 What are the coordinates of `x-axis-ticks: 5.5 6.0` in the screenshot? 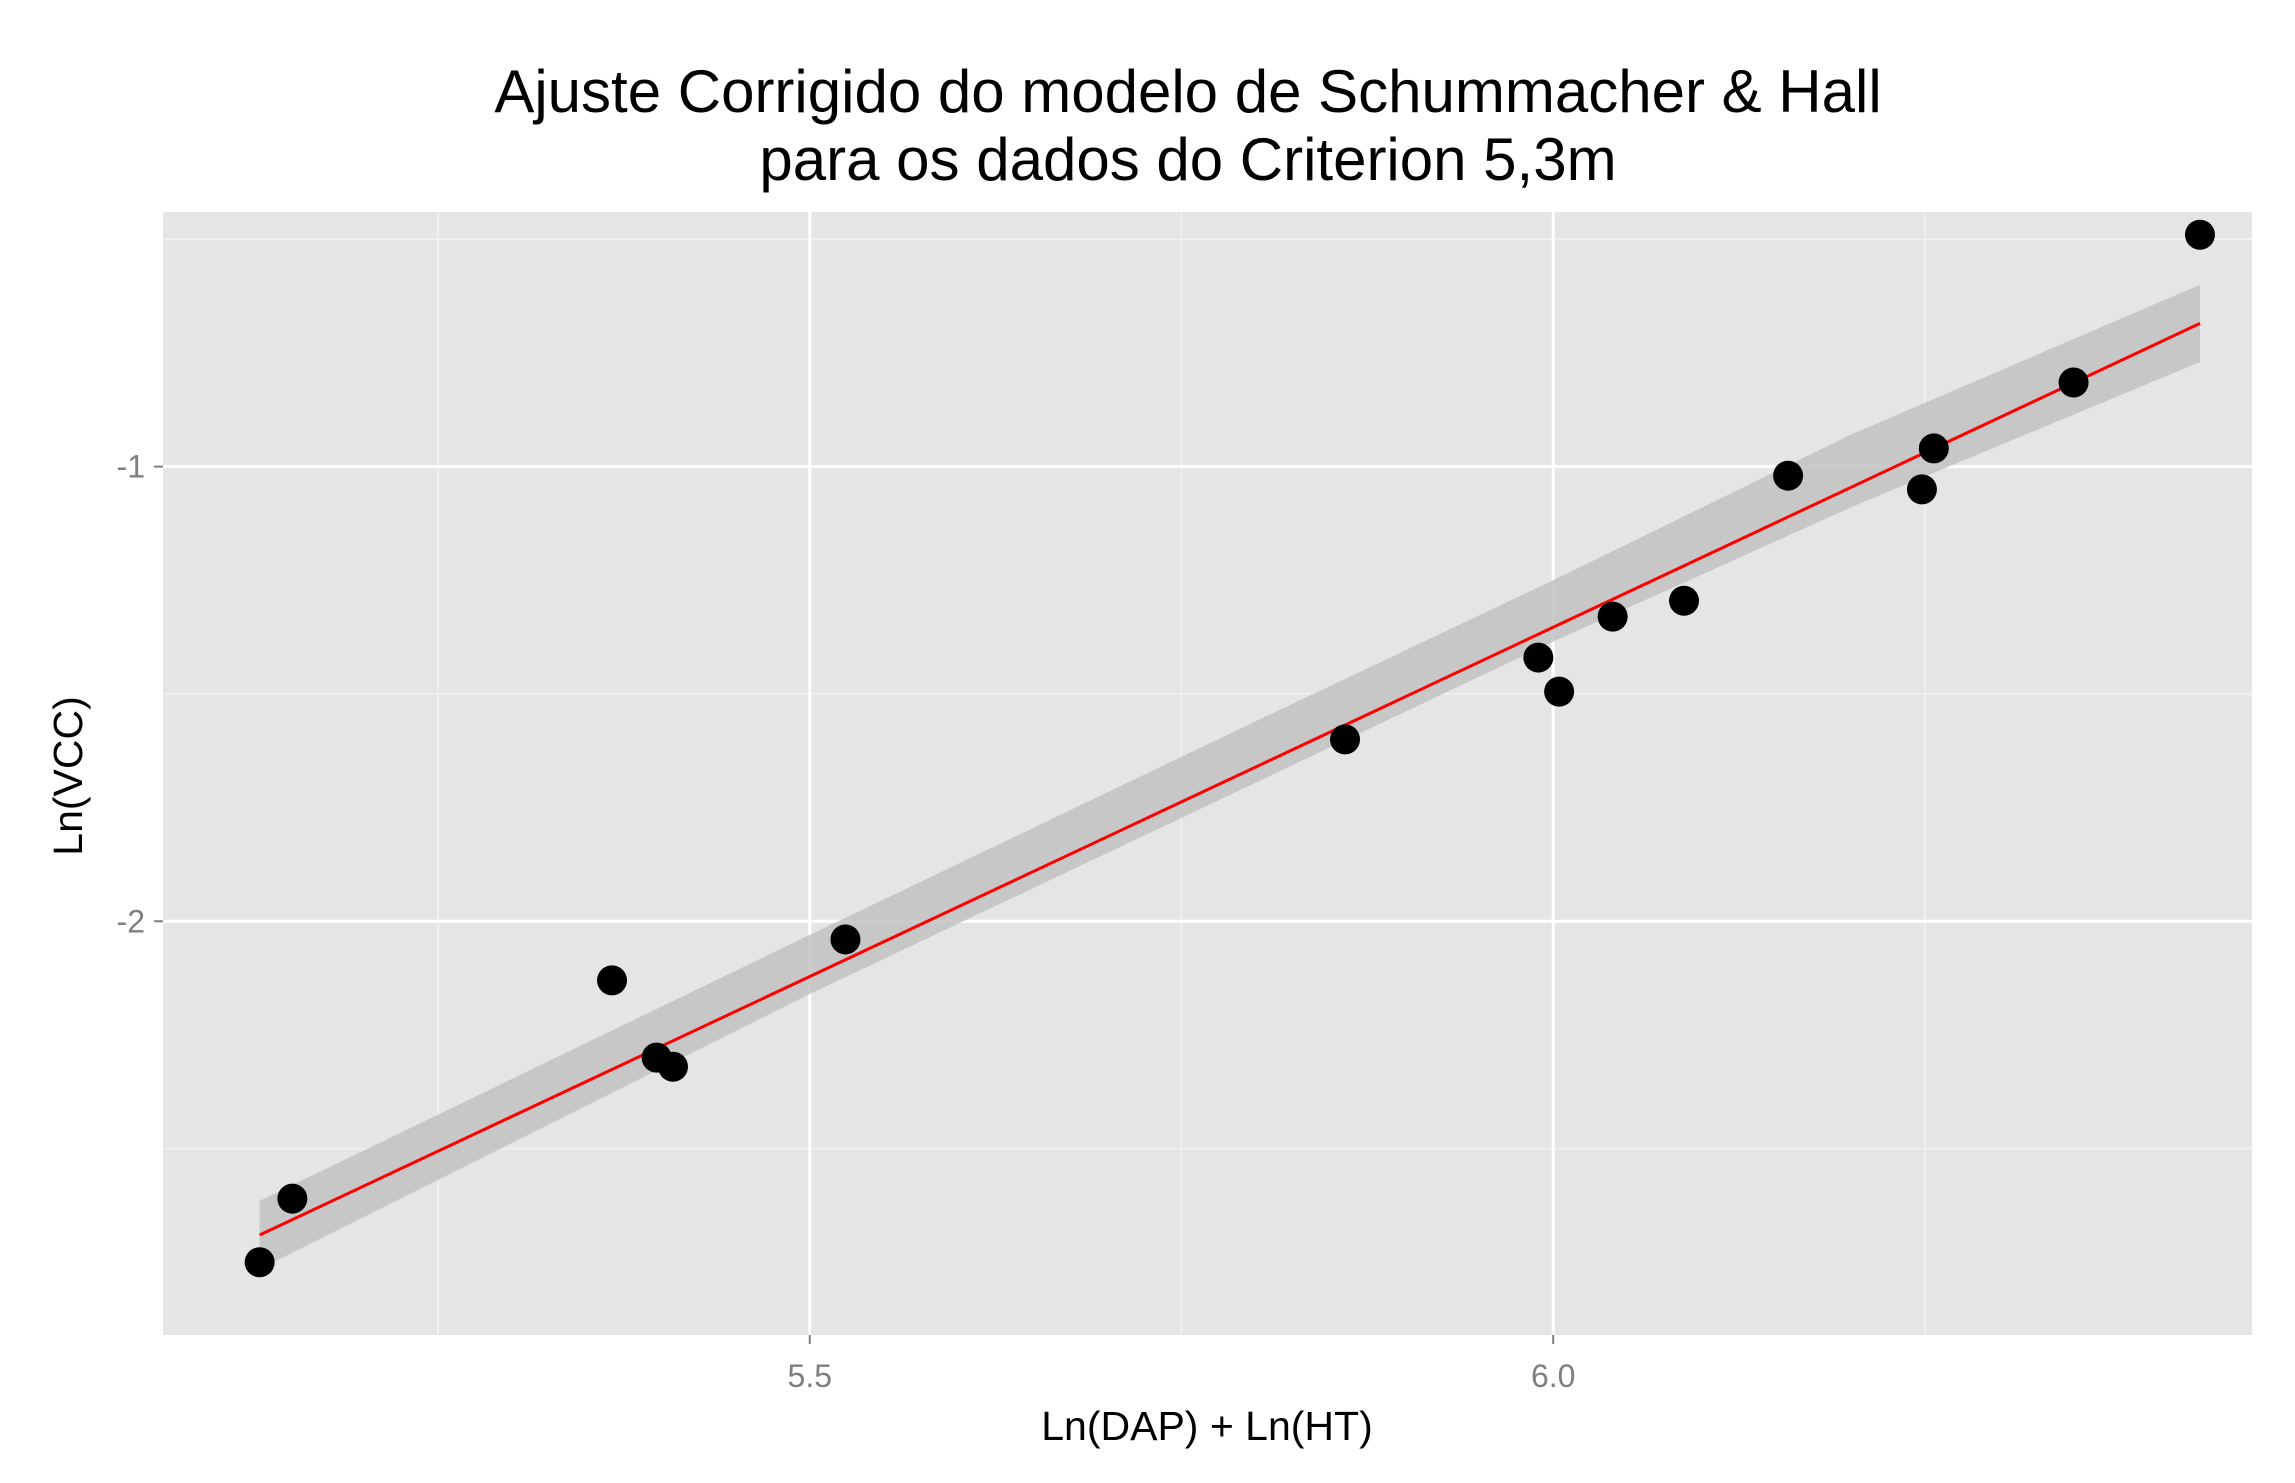 It's located at (1181, 1364).